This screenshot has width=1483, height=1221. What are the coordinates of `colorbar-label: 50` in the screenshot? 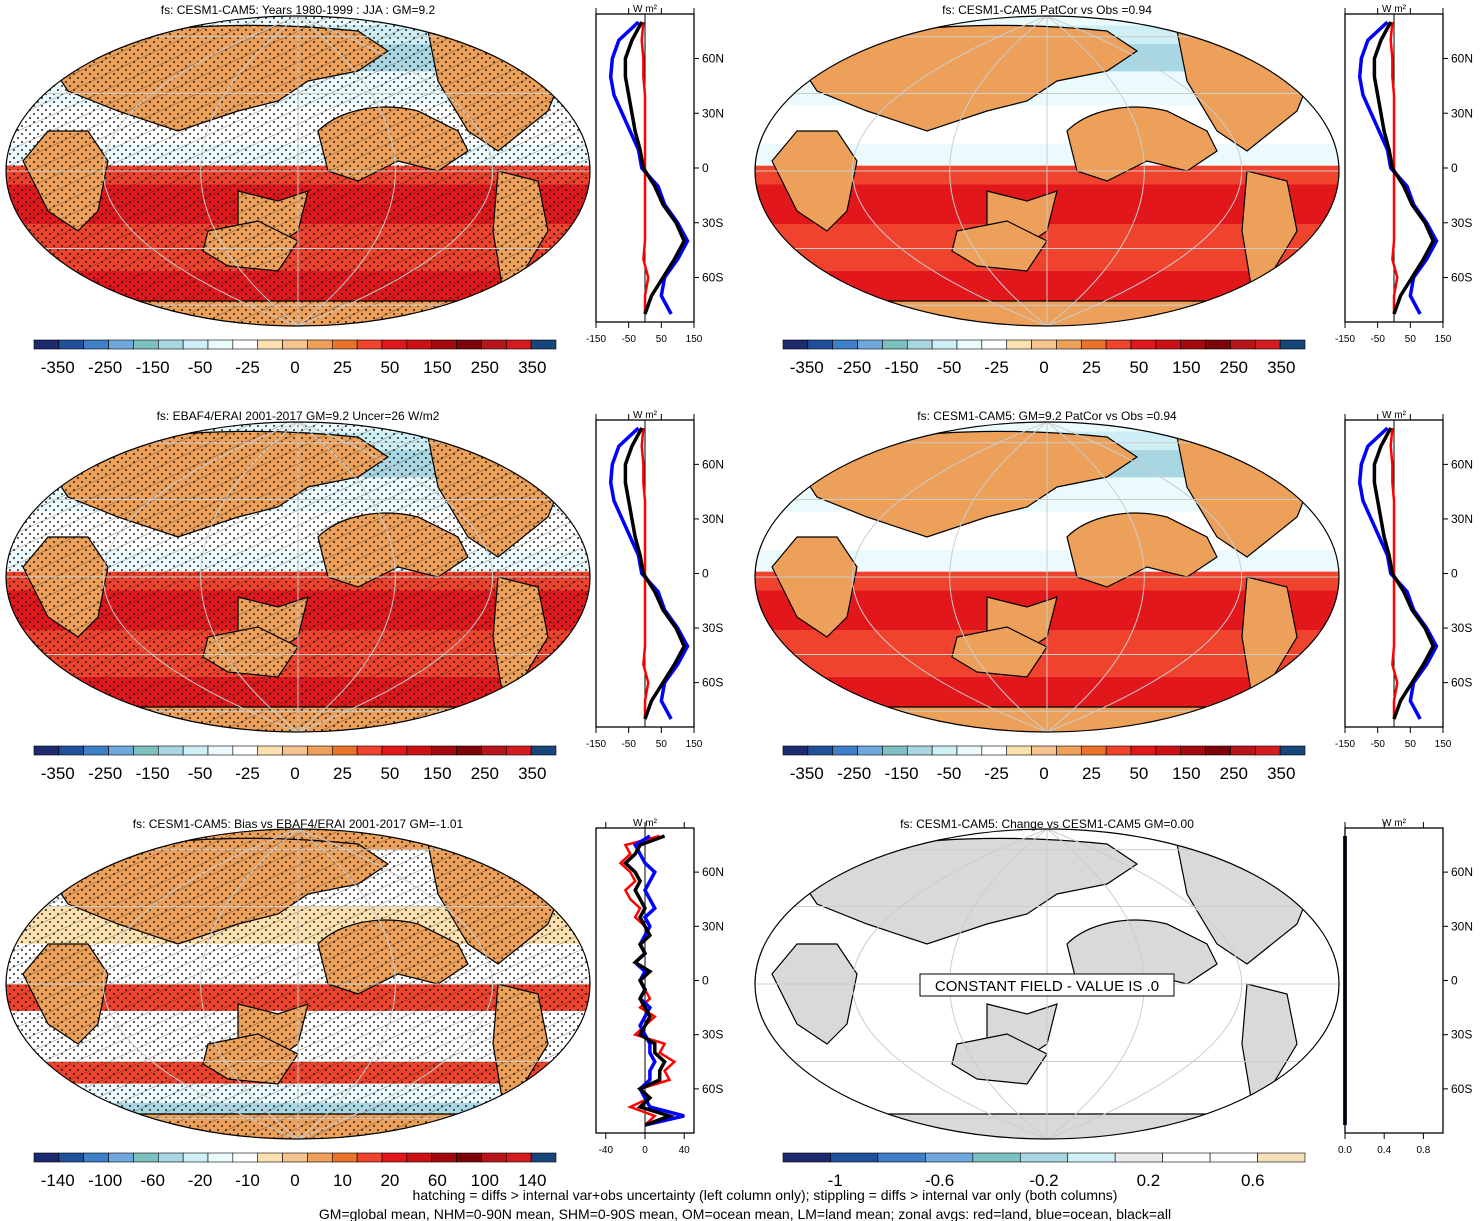 It's located at (389, 773).